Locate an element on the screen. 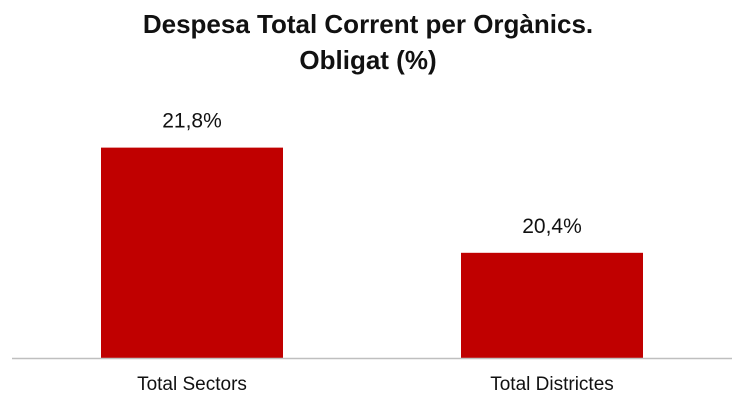 This screenshot has height=398, width=736. chart-title-line-2: Obligat (%) is located at coordinates (368, 60).